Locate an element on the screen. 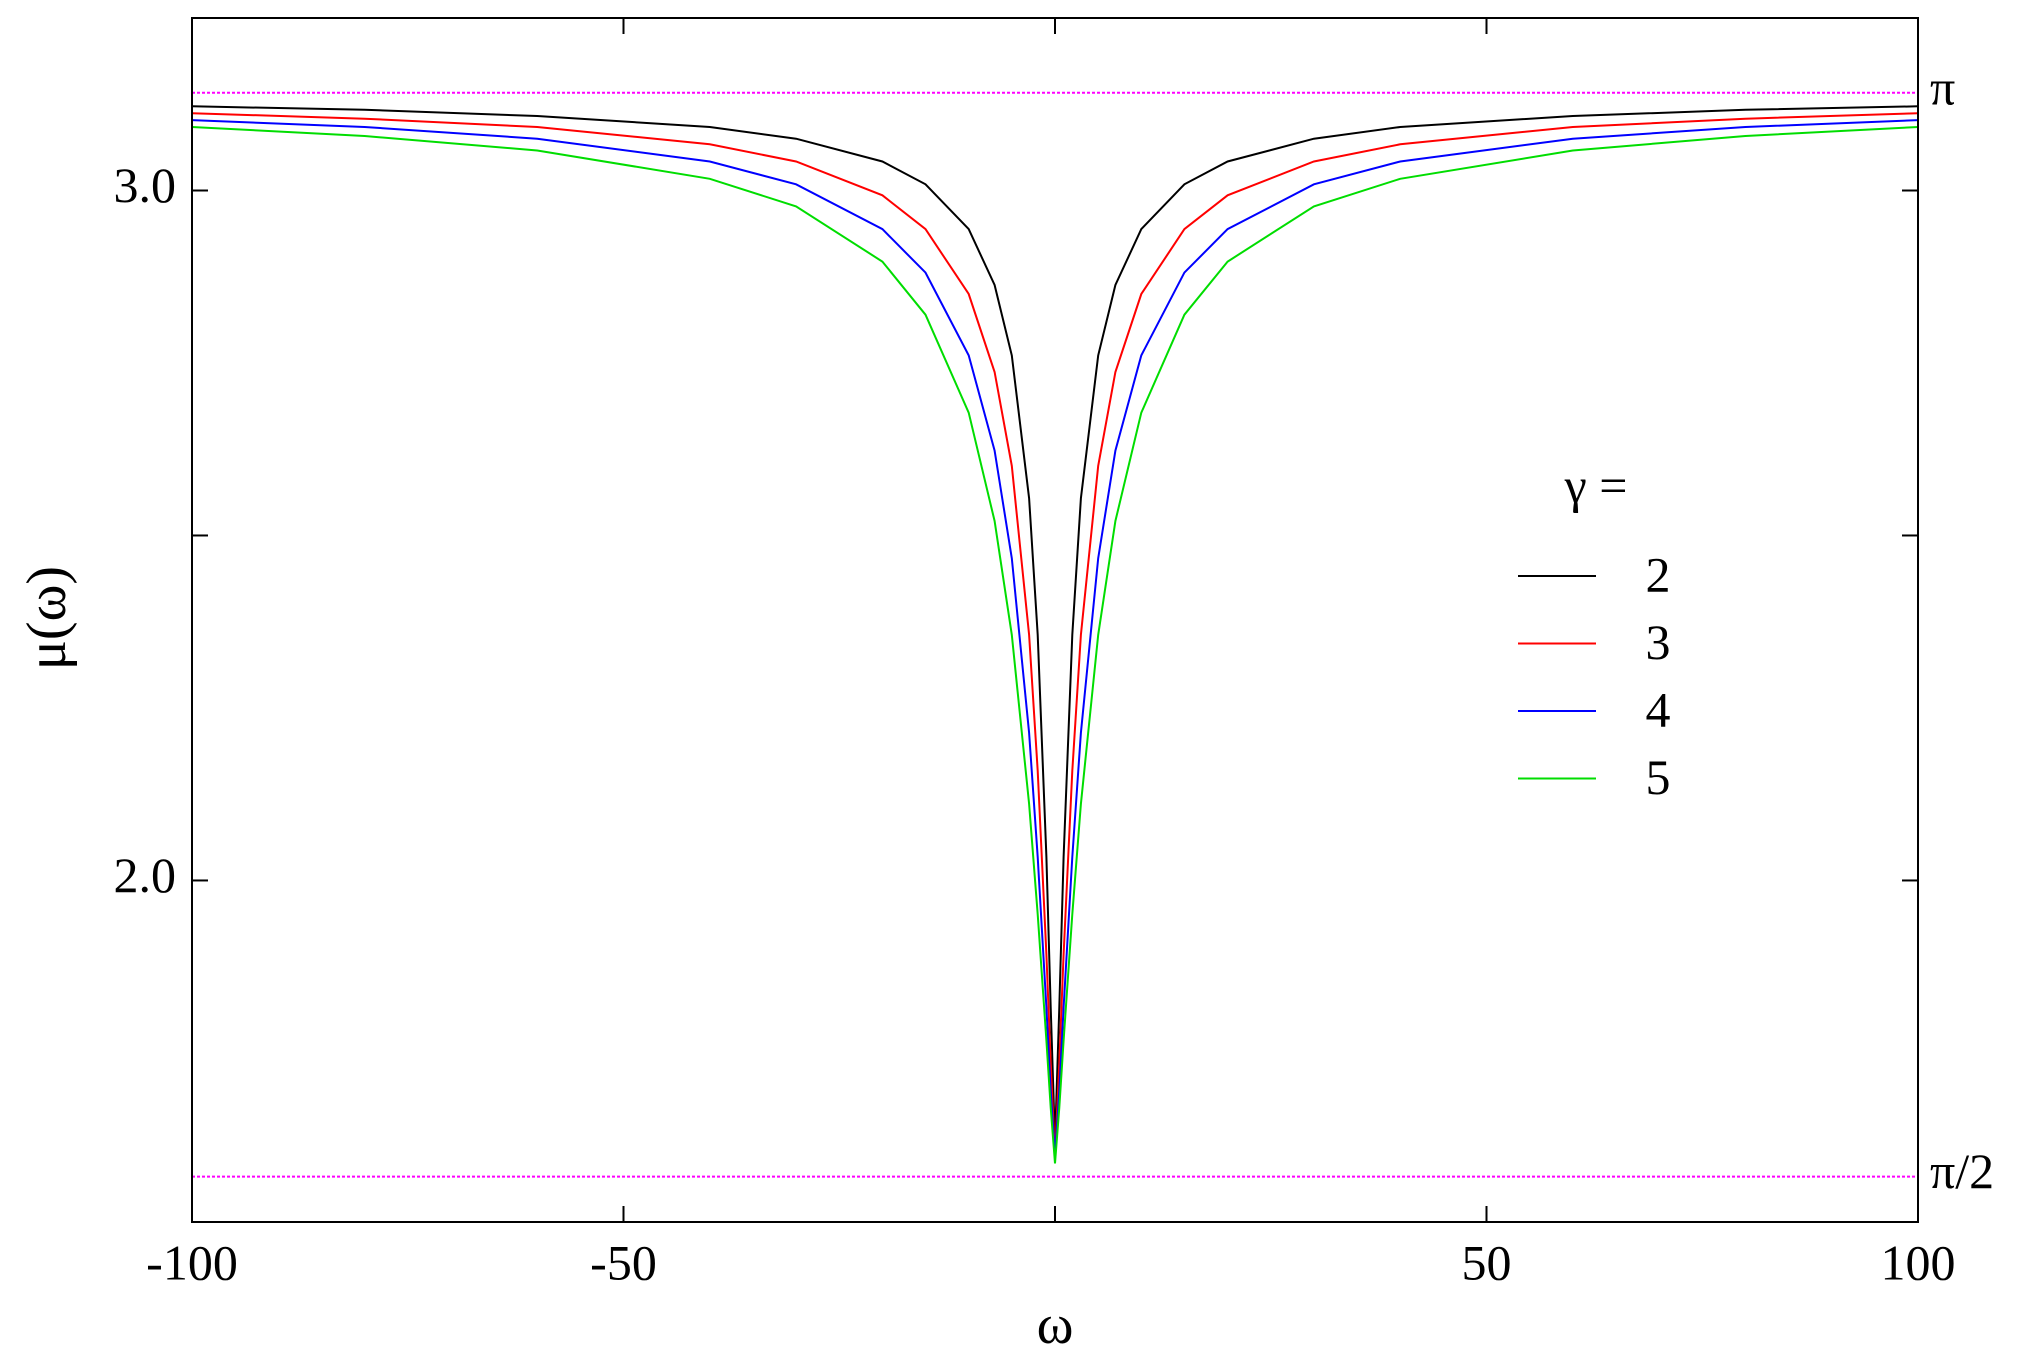 Image resolution: width=2039 pixels, height=1370 pixels. legend-title: γ = is located at coordinates (1596, 485).